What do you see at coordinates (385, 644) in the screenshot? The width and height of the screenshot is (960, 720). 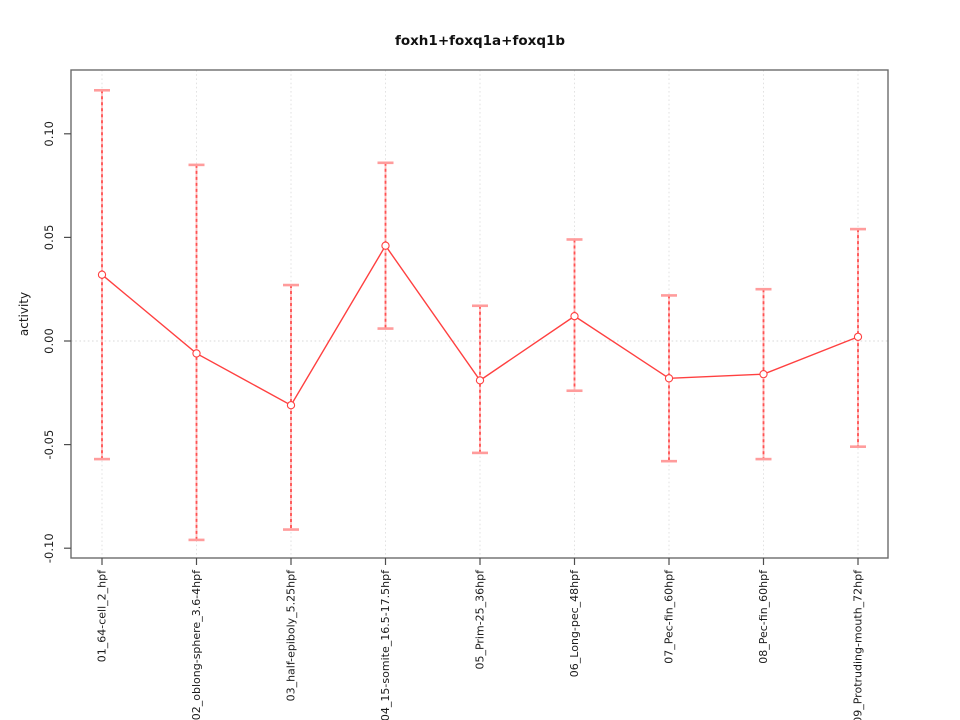 I see `x-tick-label: 04_15-somite_16.5-17.5hpf` at bounding box center [385, 644].